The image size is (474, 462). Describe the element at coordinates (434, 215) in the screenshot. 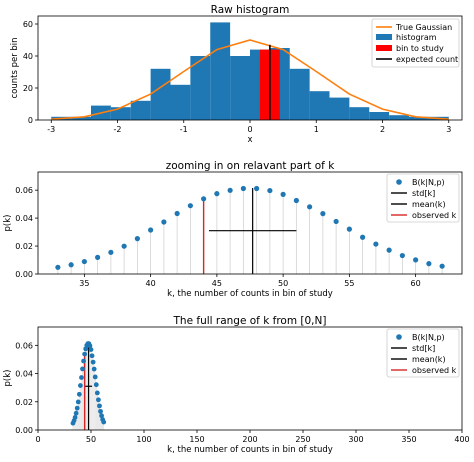

I see `legend2-obs-label: observed k` at that location.